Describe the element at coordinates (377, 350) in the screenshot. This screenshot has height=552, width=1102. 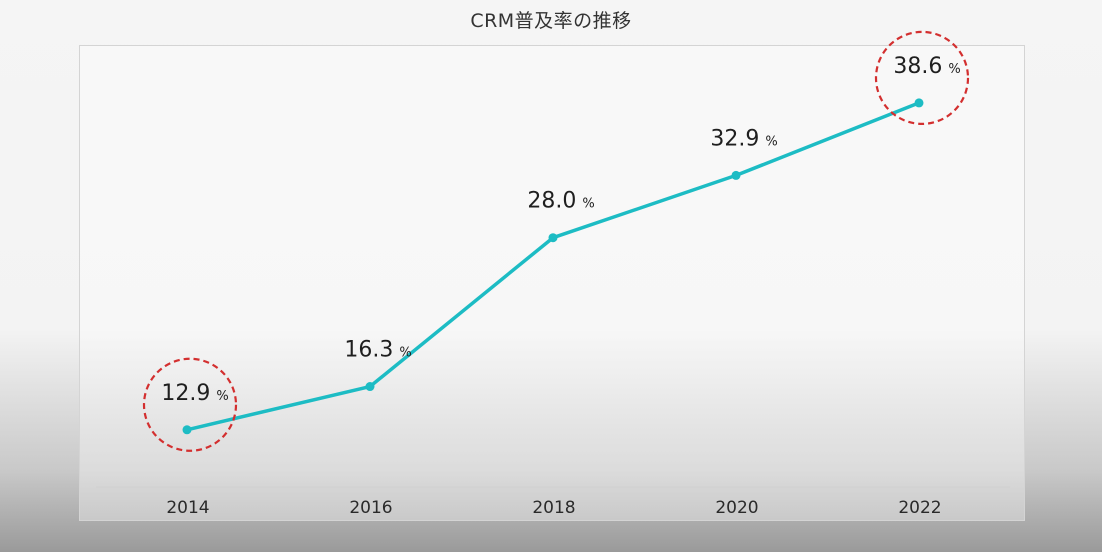
I see `data-label: 16.3%` at that location.